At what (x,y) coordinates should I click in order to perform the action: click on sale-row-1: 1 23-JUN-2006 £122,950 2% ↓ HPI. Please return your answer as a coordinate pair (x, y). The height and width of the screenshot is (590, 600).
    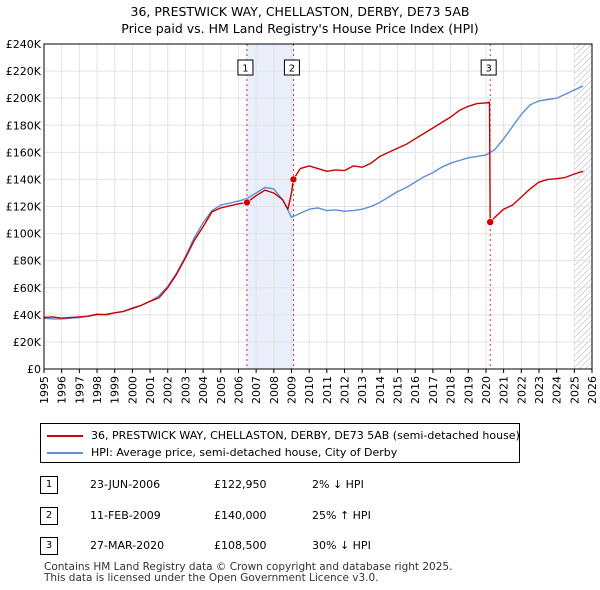
    Looking at the image, I should click on (250, 485).